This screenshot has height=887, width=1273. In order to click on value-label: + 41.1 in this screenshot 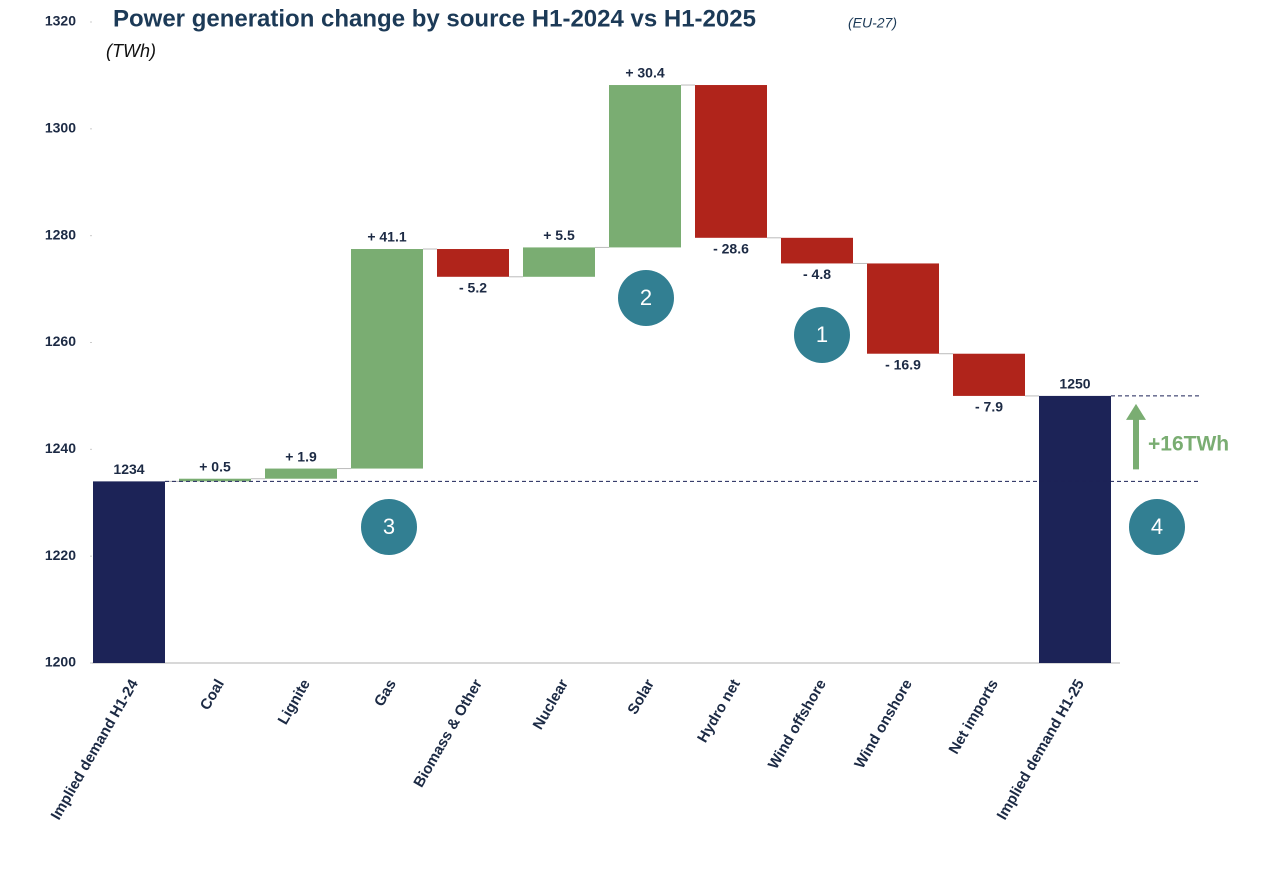, I will do `click(387, 237)`.